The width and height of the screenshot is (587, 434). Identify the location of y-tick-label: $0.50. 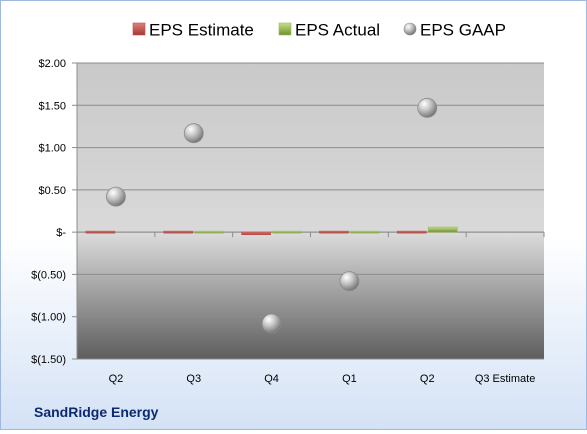
(52, 191).